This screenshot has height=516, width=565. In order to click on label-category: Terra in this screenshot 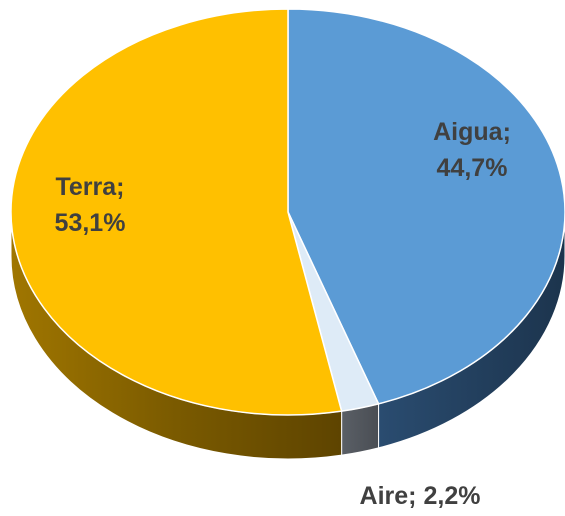, I will do `click(86, 187)`.